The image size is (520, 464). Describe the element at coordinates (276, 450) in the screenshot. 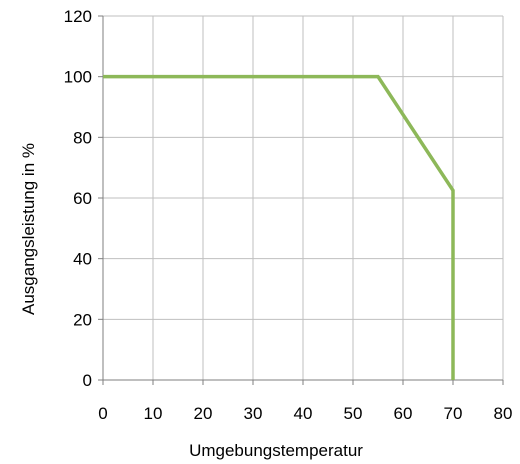

I see `x-axis-title: Umgebungstemperatur` at that location.